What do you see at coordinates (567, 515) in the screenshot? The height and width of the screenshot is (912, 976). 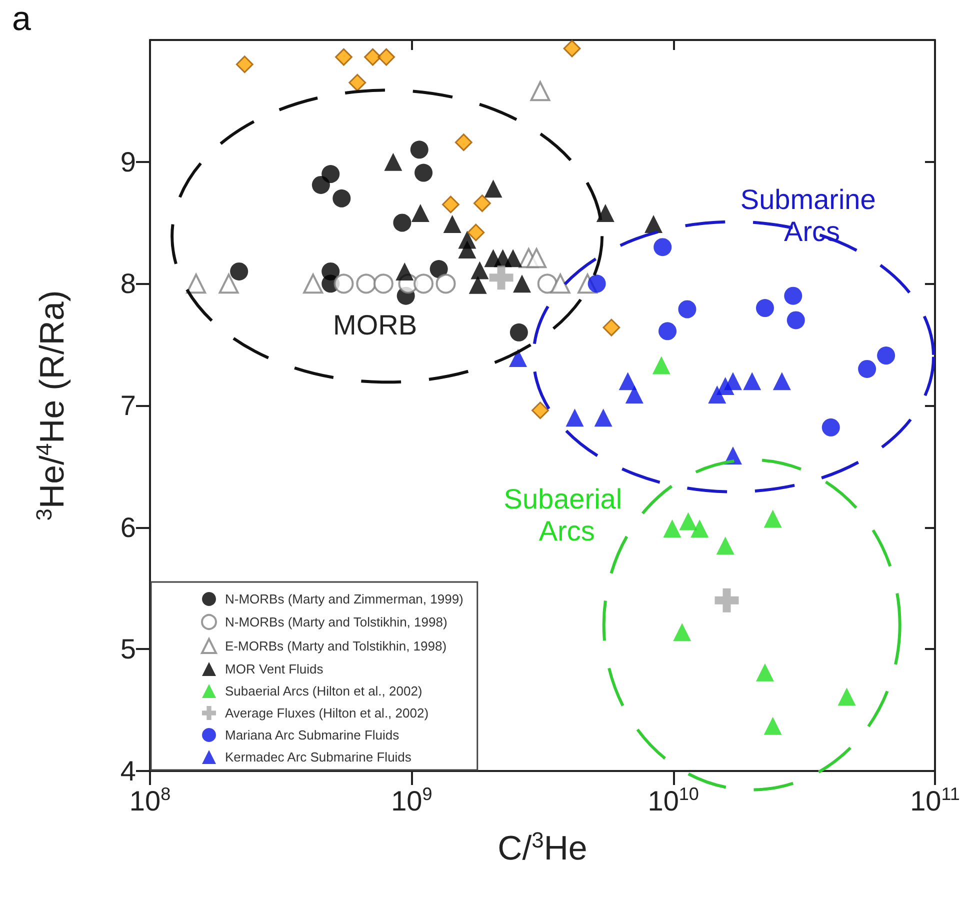 I see `annotation: Subaerial Arcs` at bounding box center [567, 515].